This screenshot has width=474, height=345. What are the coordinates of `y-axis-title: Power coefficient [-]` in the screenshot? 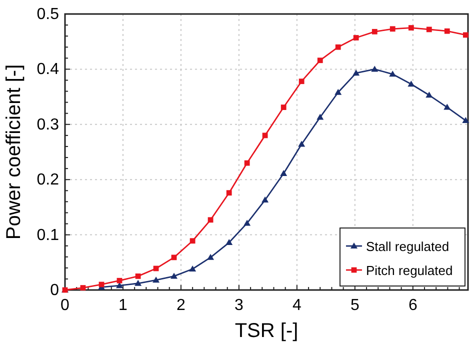 It's located at (14, 152).